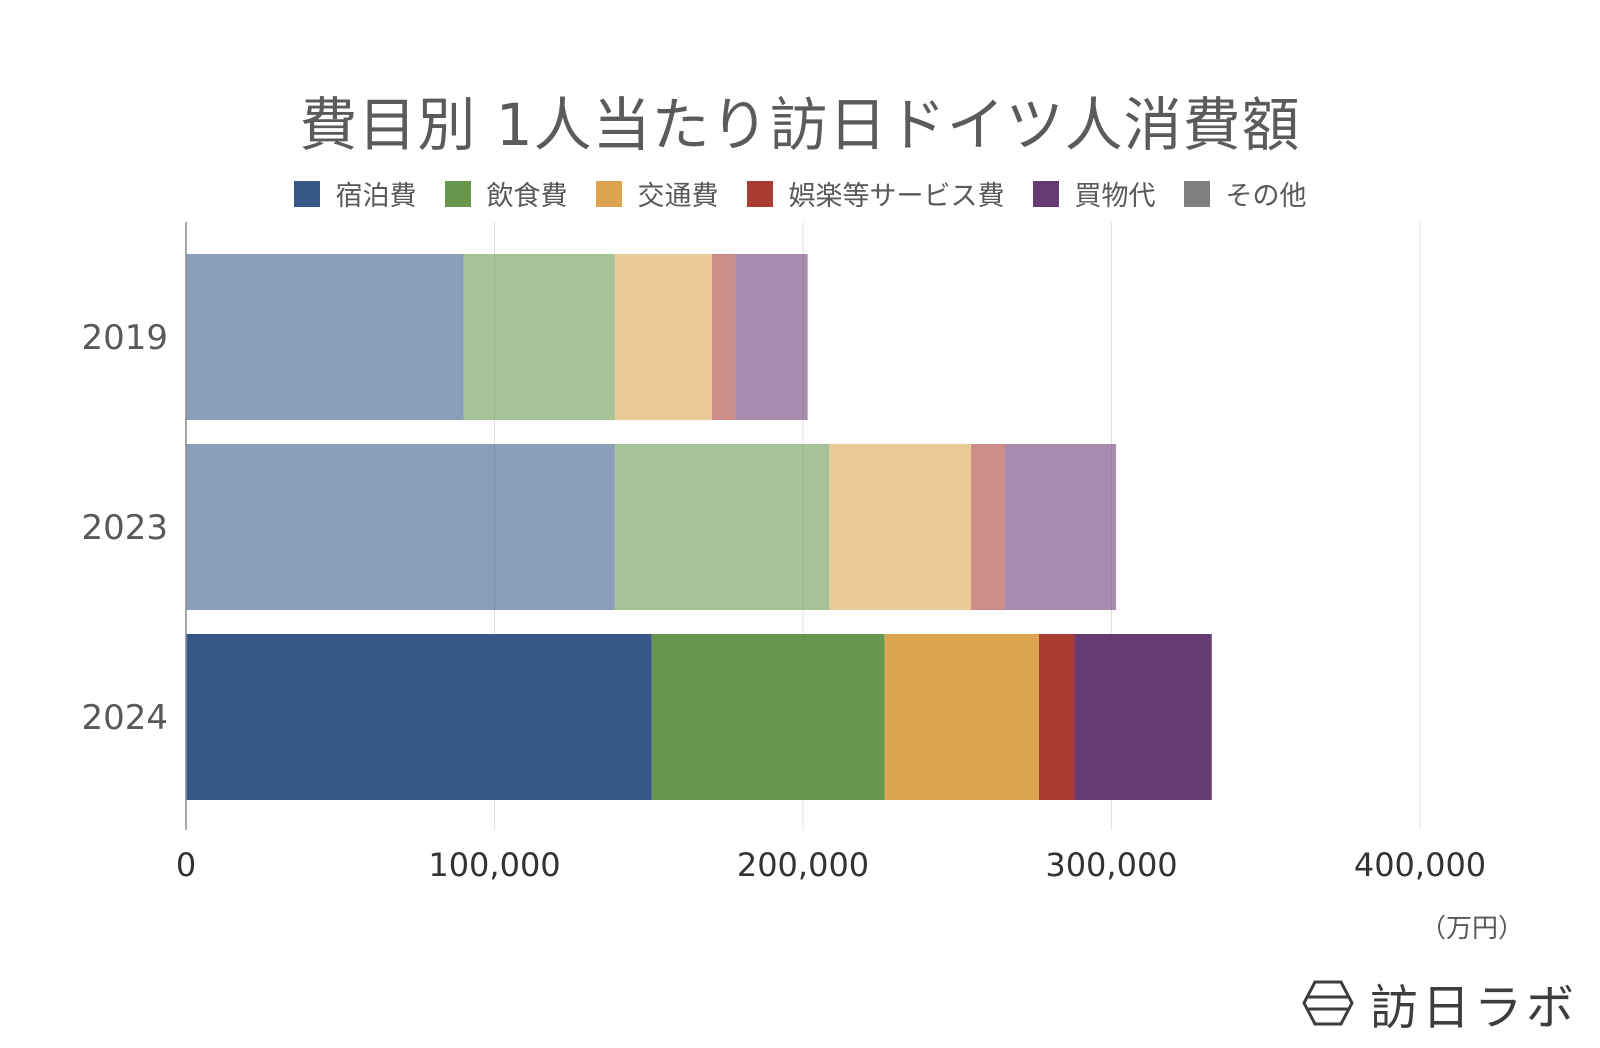 This screenshot has width=1600, height=1048. What do you see at coordinates (1472, 929) in the screenshot?
I see `axis-unit-label: （万円）` at bounding box center [1472, 929].